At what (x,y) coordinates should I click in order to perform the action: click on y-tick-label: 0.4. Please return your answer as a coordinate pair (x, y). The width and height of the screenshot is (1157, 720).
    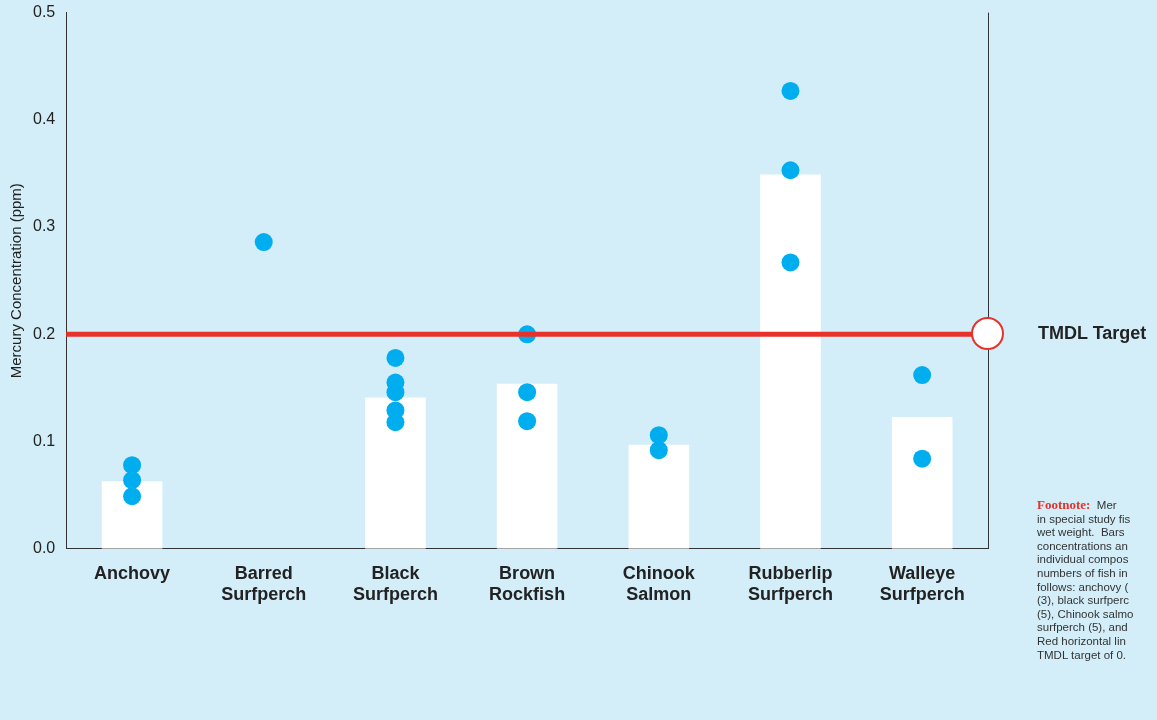
    Looking at the image, I should click on (44, 119).